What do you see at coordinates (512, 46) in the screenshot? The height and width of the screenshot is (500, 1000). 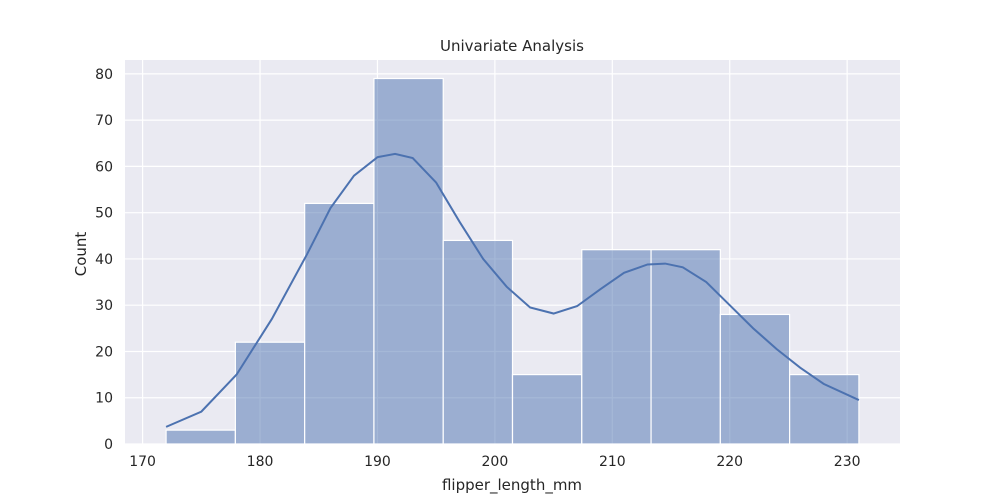 I see `chart-title: Univariate Analysis` at bounding box center [512, 46].